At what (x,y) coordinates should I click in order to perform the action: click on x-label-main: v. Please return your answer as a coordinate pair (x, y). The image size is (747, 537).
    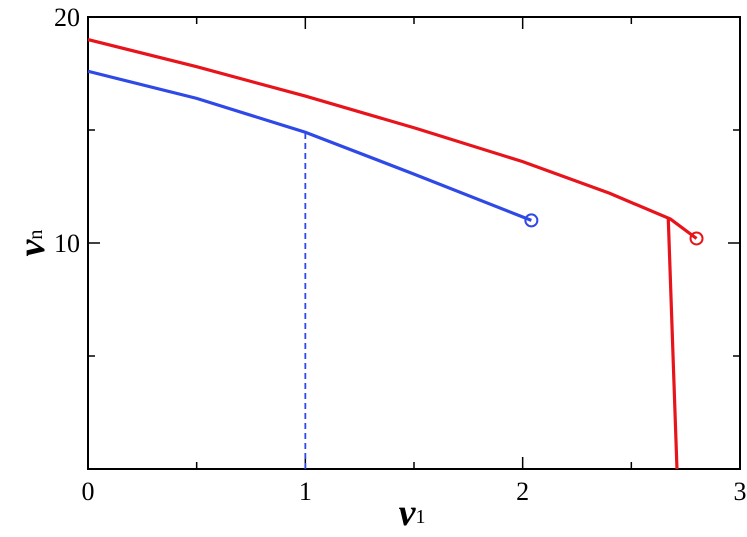
    Looking at the image, I should click on (408, 513).